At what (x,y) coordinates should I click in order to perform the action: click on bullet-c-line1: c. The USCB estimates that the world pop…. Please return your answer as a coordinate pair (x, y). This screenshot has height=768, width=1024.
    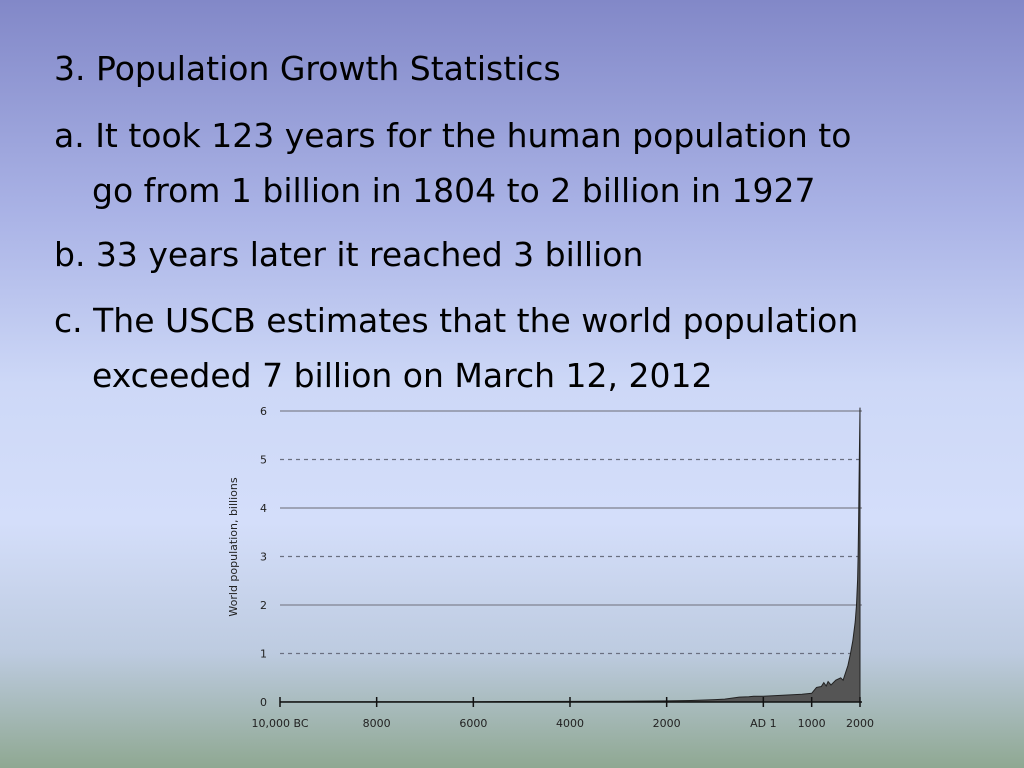
    Looking at the image, I should click on (456, 320).